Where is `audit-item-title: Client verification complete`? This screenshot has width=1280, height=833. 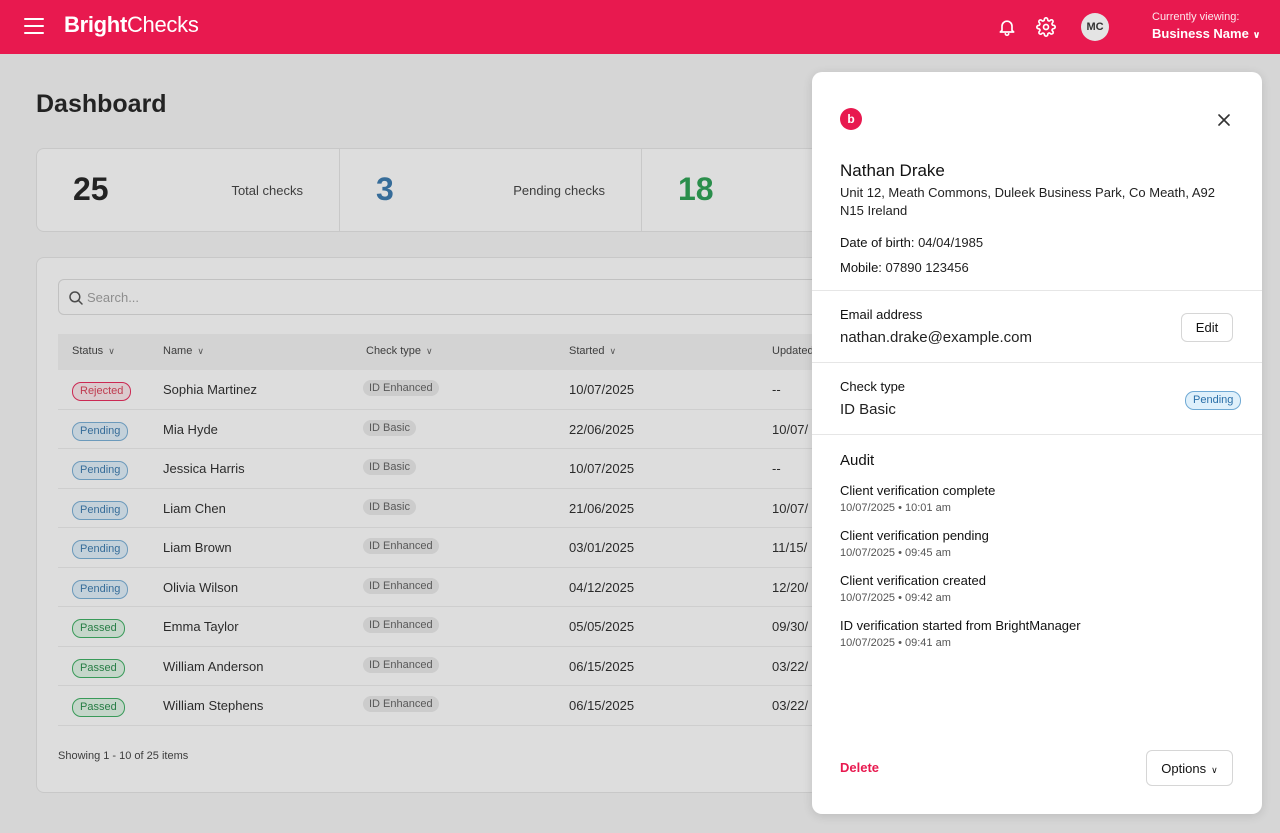 audit-item-title: Client verification complete is located at coordinates (918, 490).